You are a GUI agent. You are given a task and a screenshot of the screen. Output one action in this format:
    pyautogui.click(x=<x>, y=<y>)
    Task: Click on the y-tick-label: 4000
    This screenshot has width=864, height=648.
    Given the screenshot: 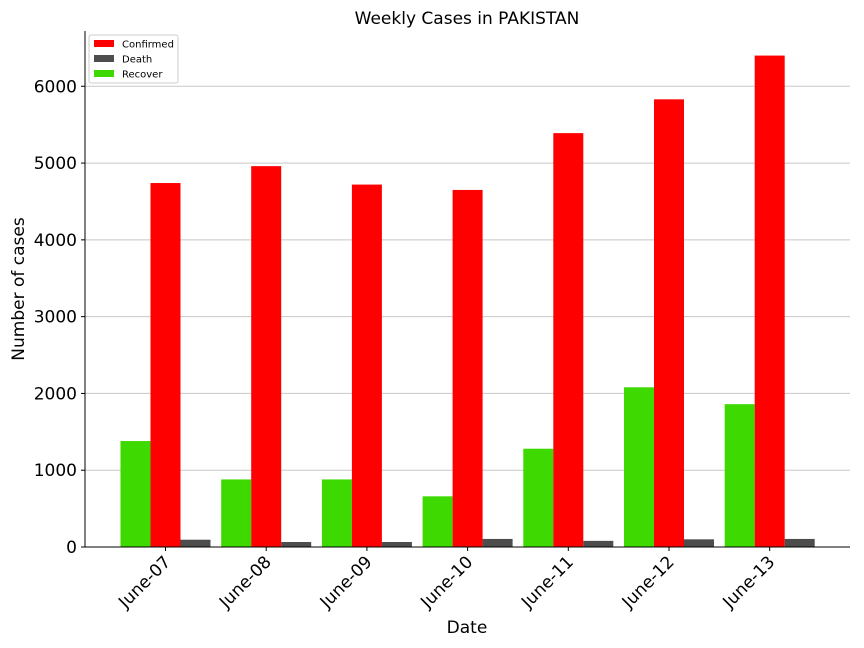 What is the action you would take?
    pyautogui.click(x=55, y=241)
    